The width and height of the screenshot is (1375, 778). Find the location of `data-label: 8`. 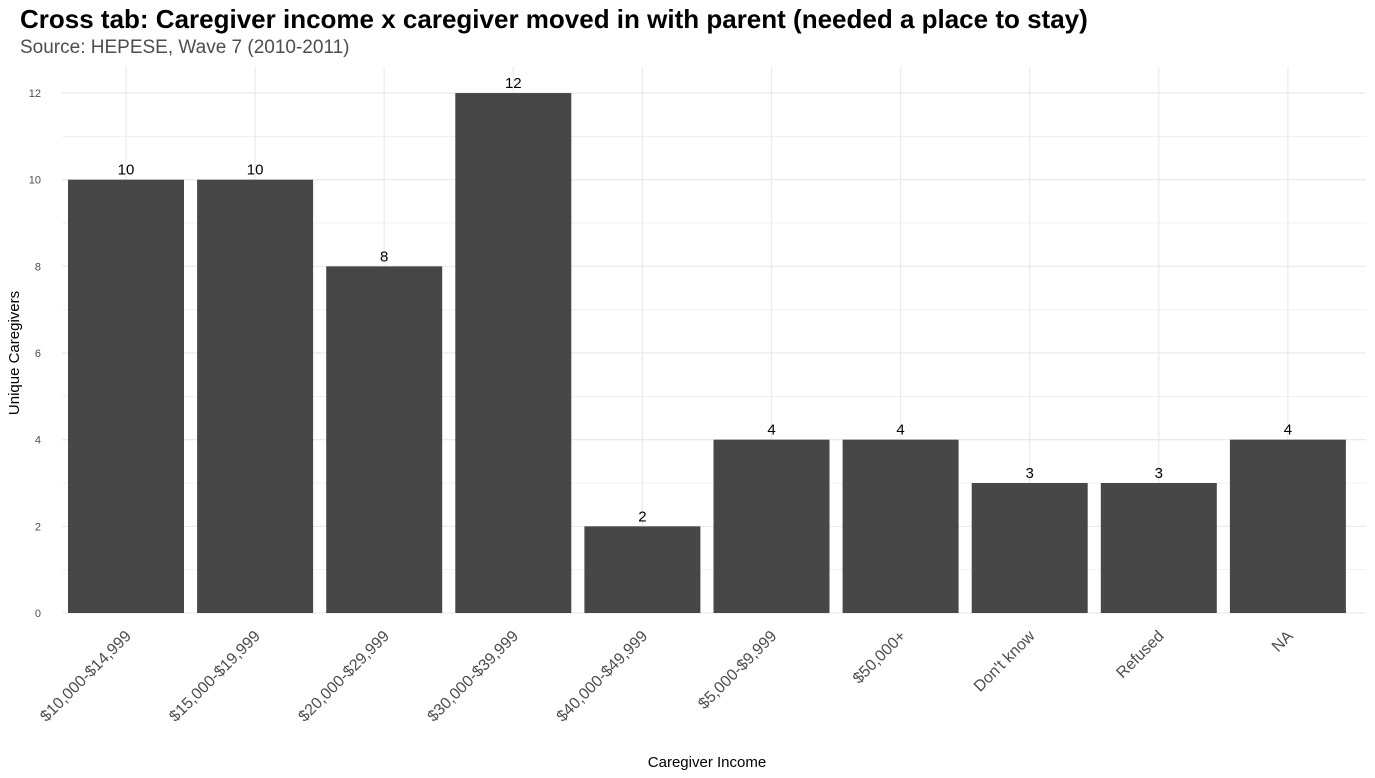

data-label: 8 is located at coordinates (384, 256).